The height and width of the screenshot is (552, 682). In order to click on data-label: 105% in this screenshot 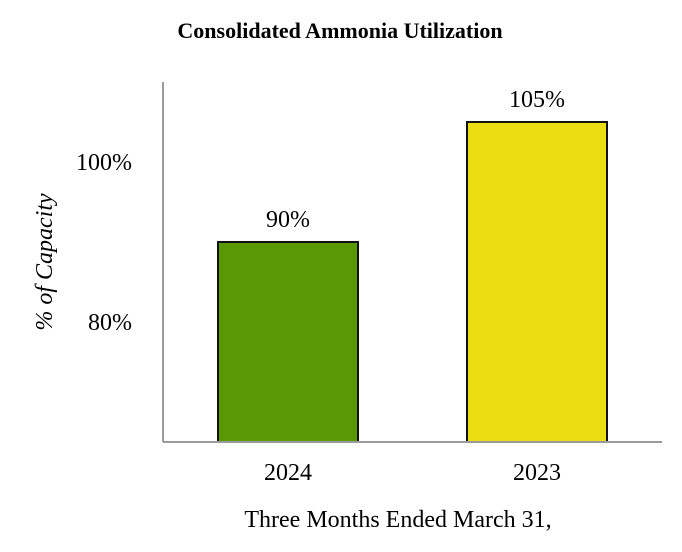, I will do `click(537, 100)`.